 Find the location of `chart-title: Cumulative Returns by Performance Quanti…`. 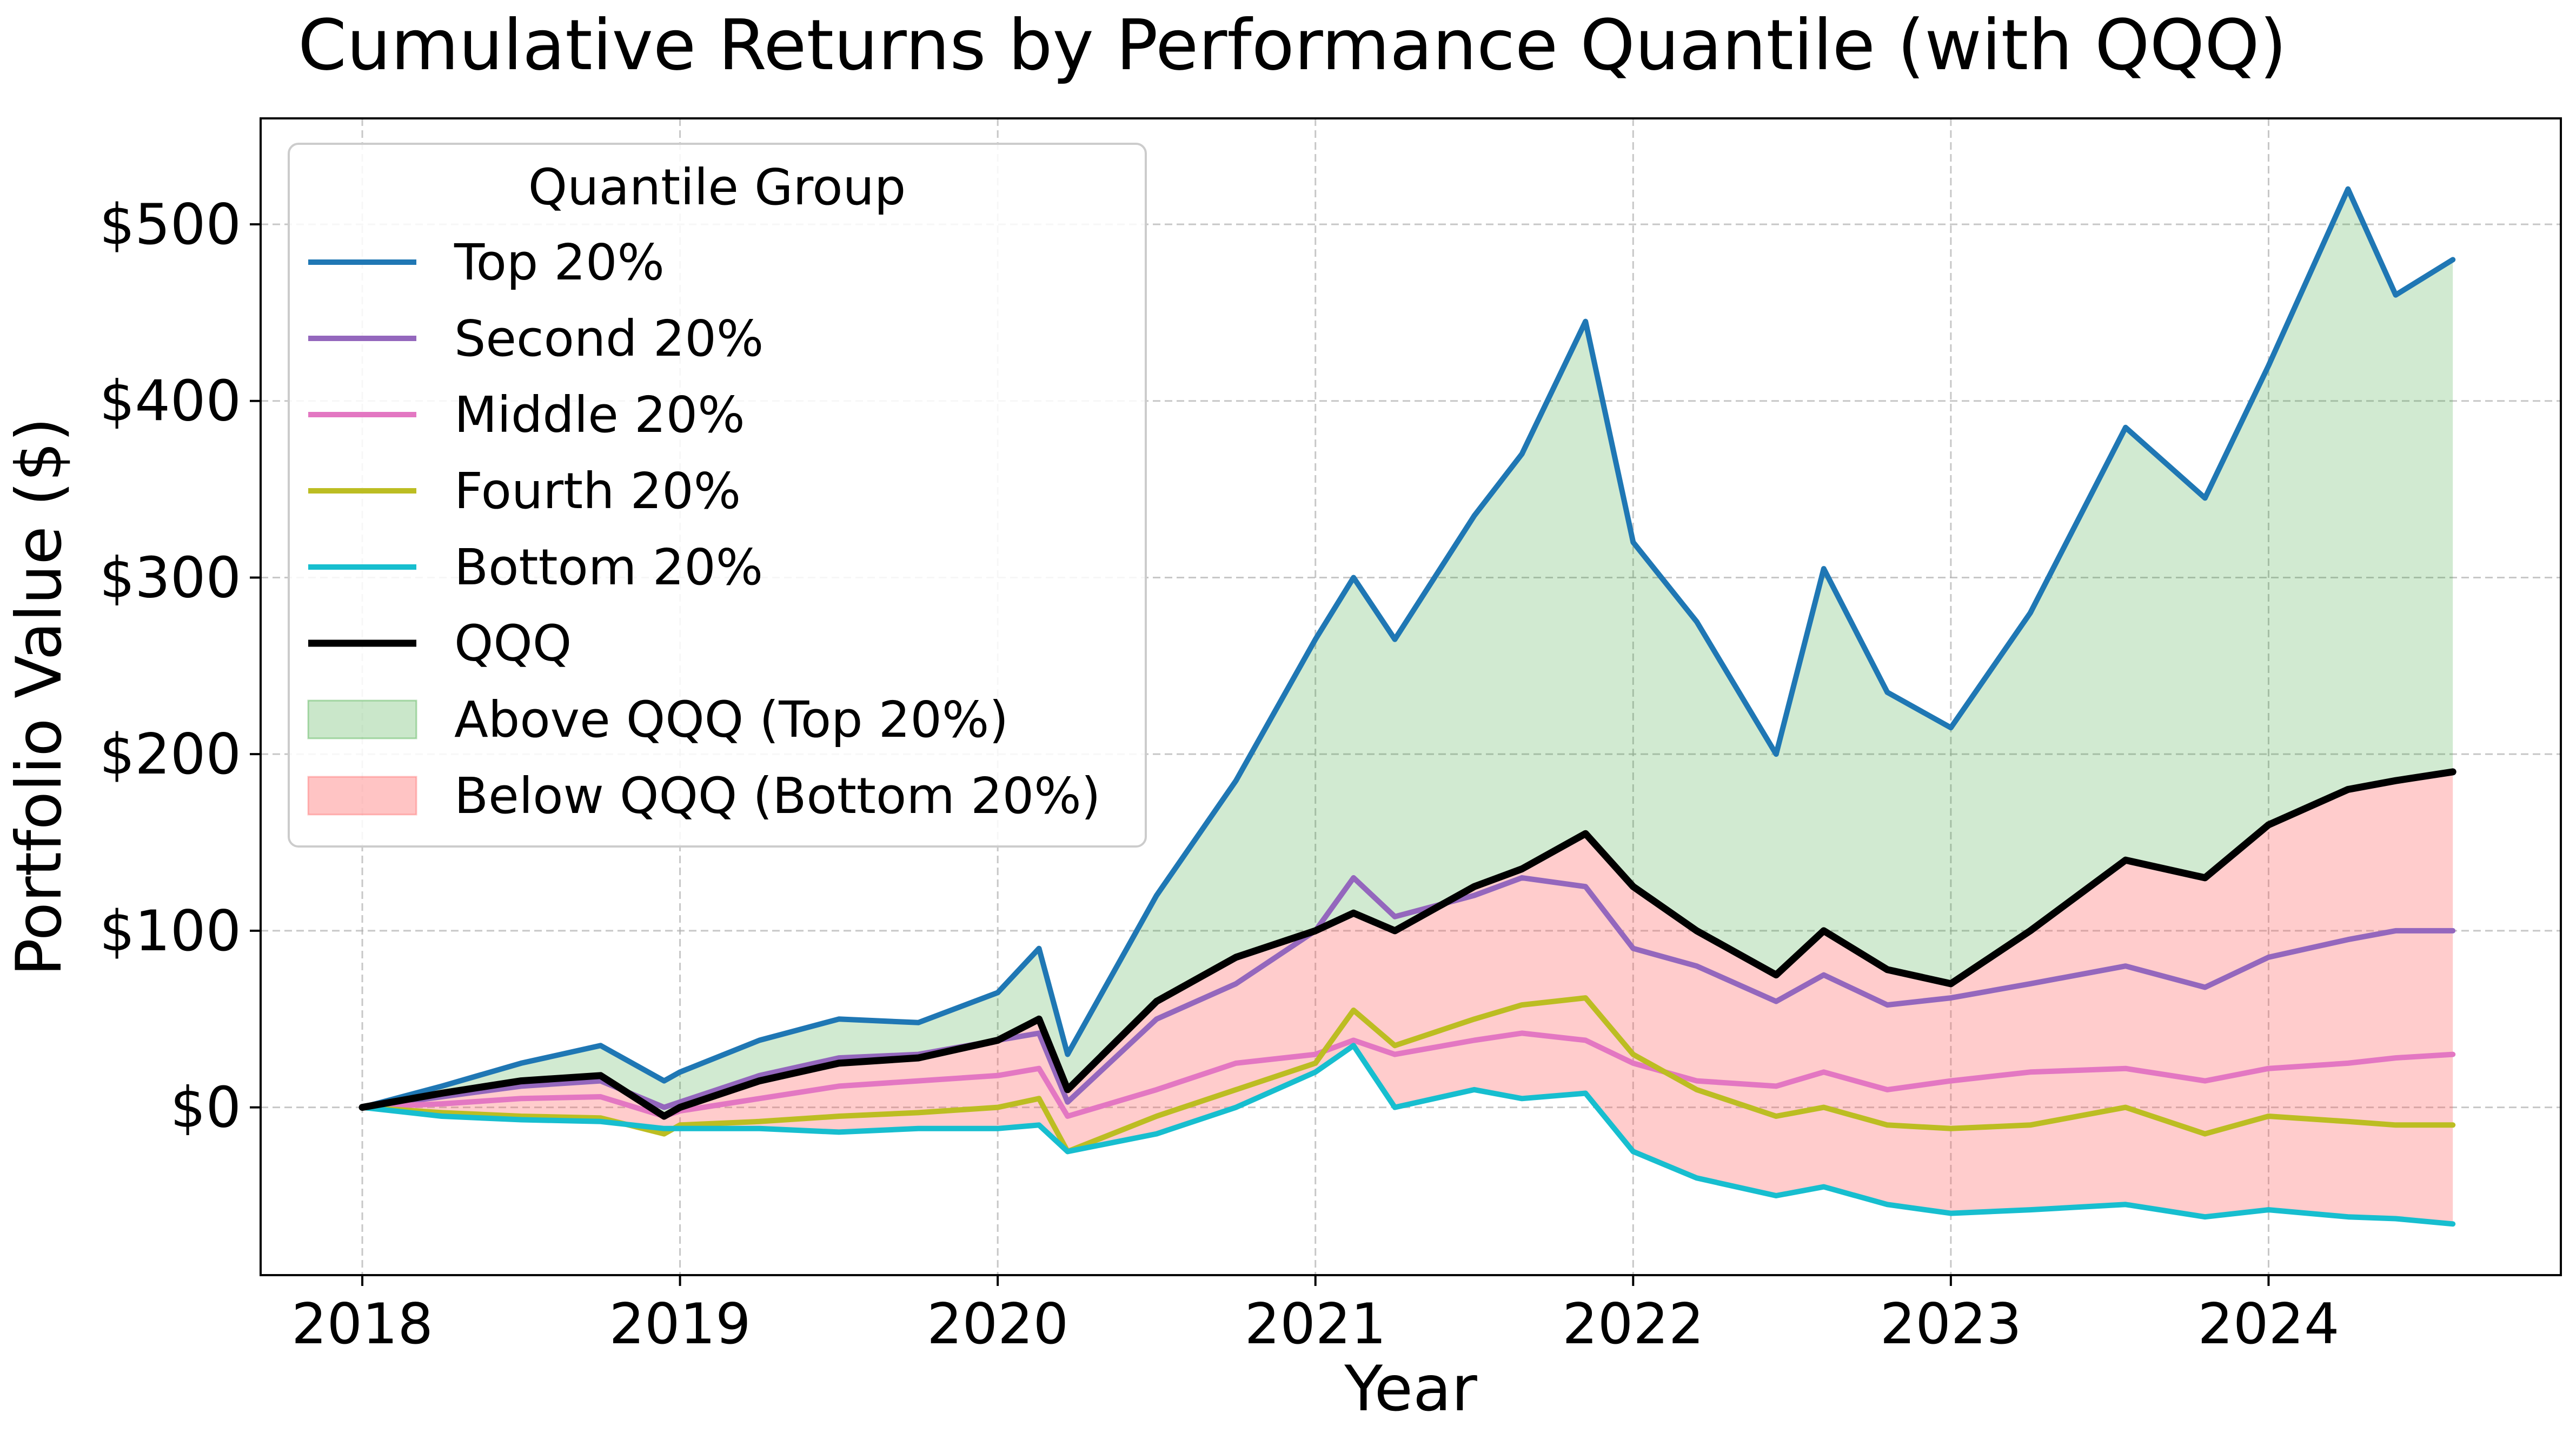

chart-title: Cumulative Returns by Performance Quanti… is located at coordinates (1292, 45).